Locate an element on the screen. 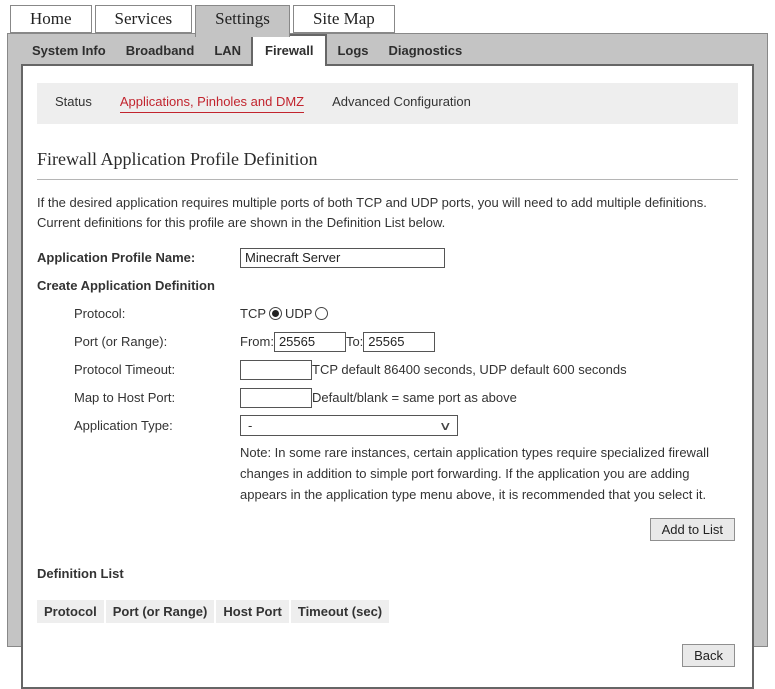 This screenshot has height=689, width=775. page-title: Firewall Application Profile Definition is located at coordinates (177, 159).